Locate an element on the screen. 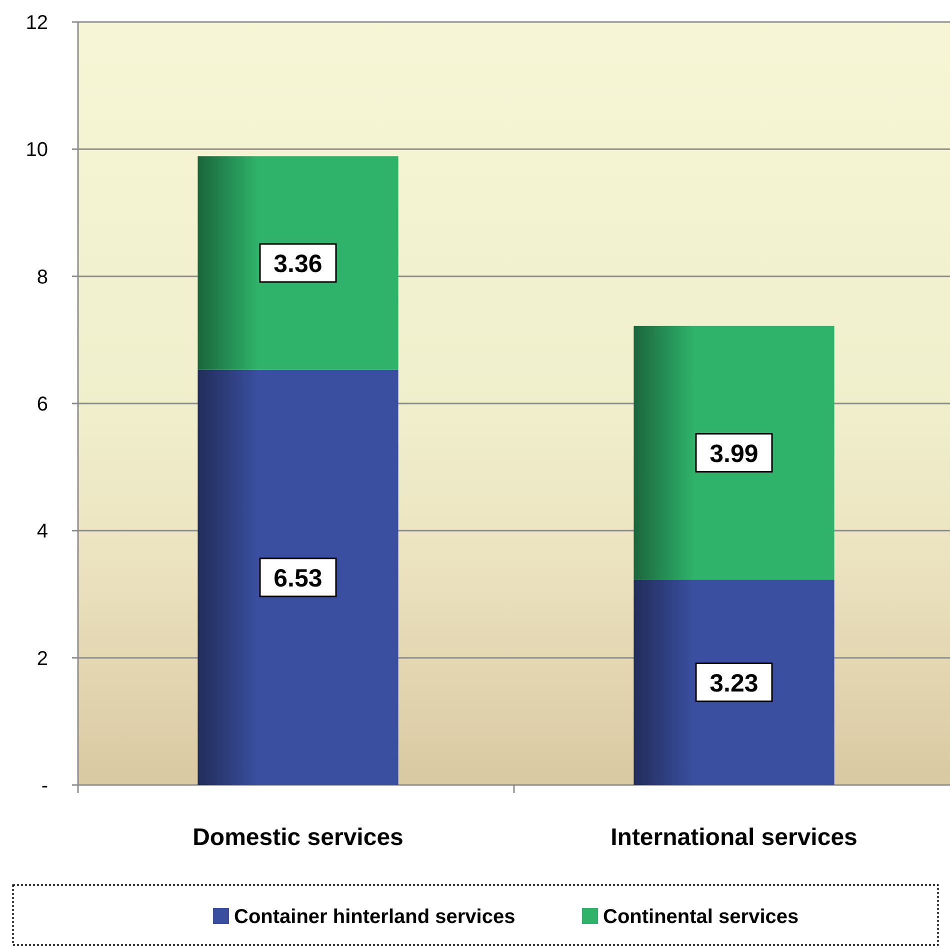 This screenshot has height=950, width=950. data-label: 3.99 is located at coordinates (734, 454).